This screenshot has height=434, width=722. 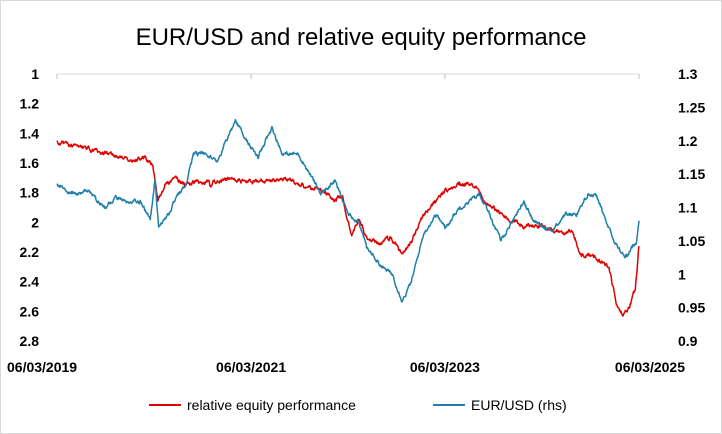 I want to click on left-tick-label: 1.4, so click(x=30, y=133).